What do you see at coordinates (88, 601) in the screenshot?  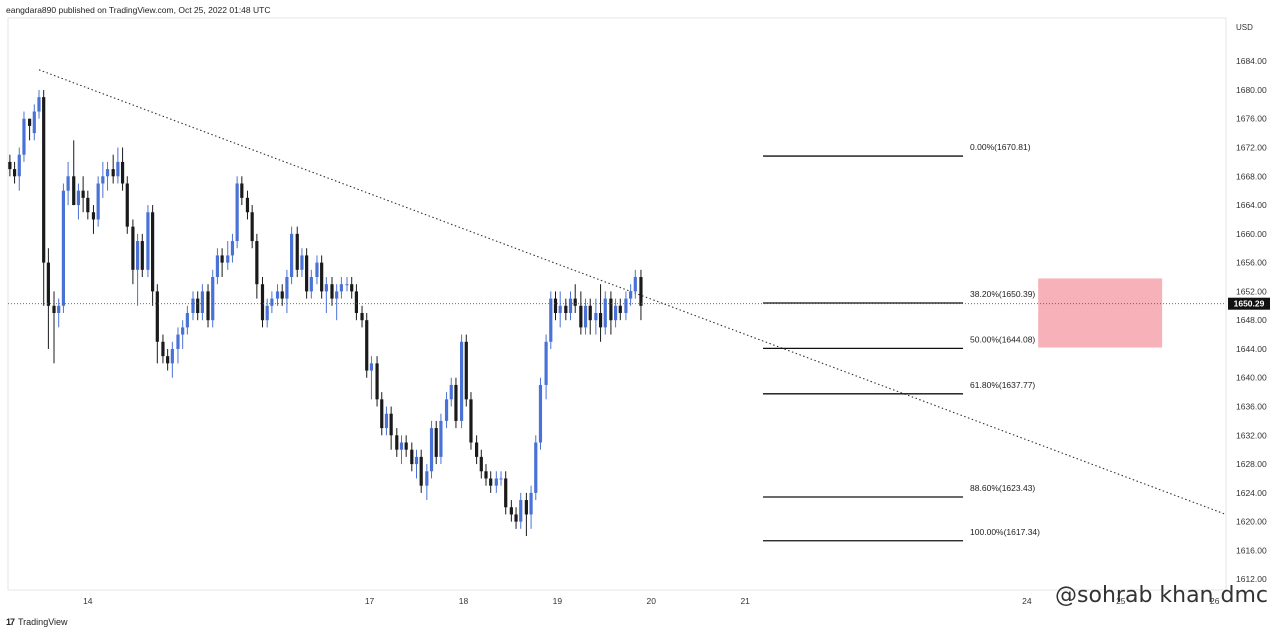 I see `x-tick-label: 14` at bounding box center [88, 601].